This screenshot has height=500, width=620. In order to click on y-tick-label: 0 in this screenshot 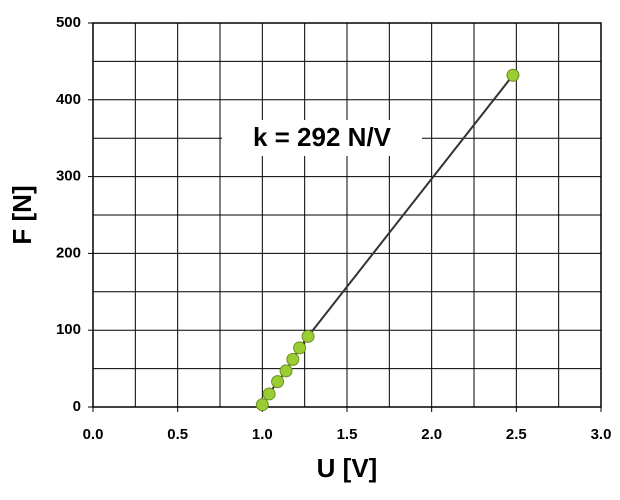, I will do `click(77, 406)`.